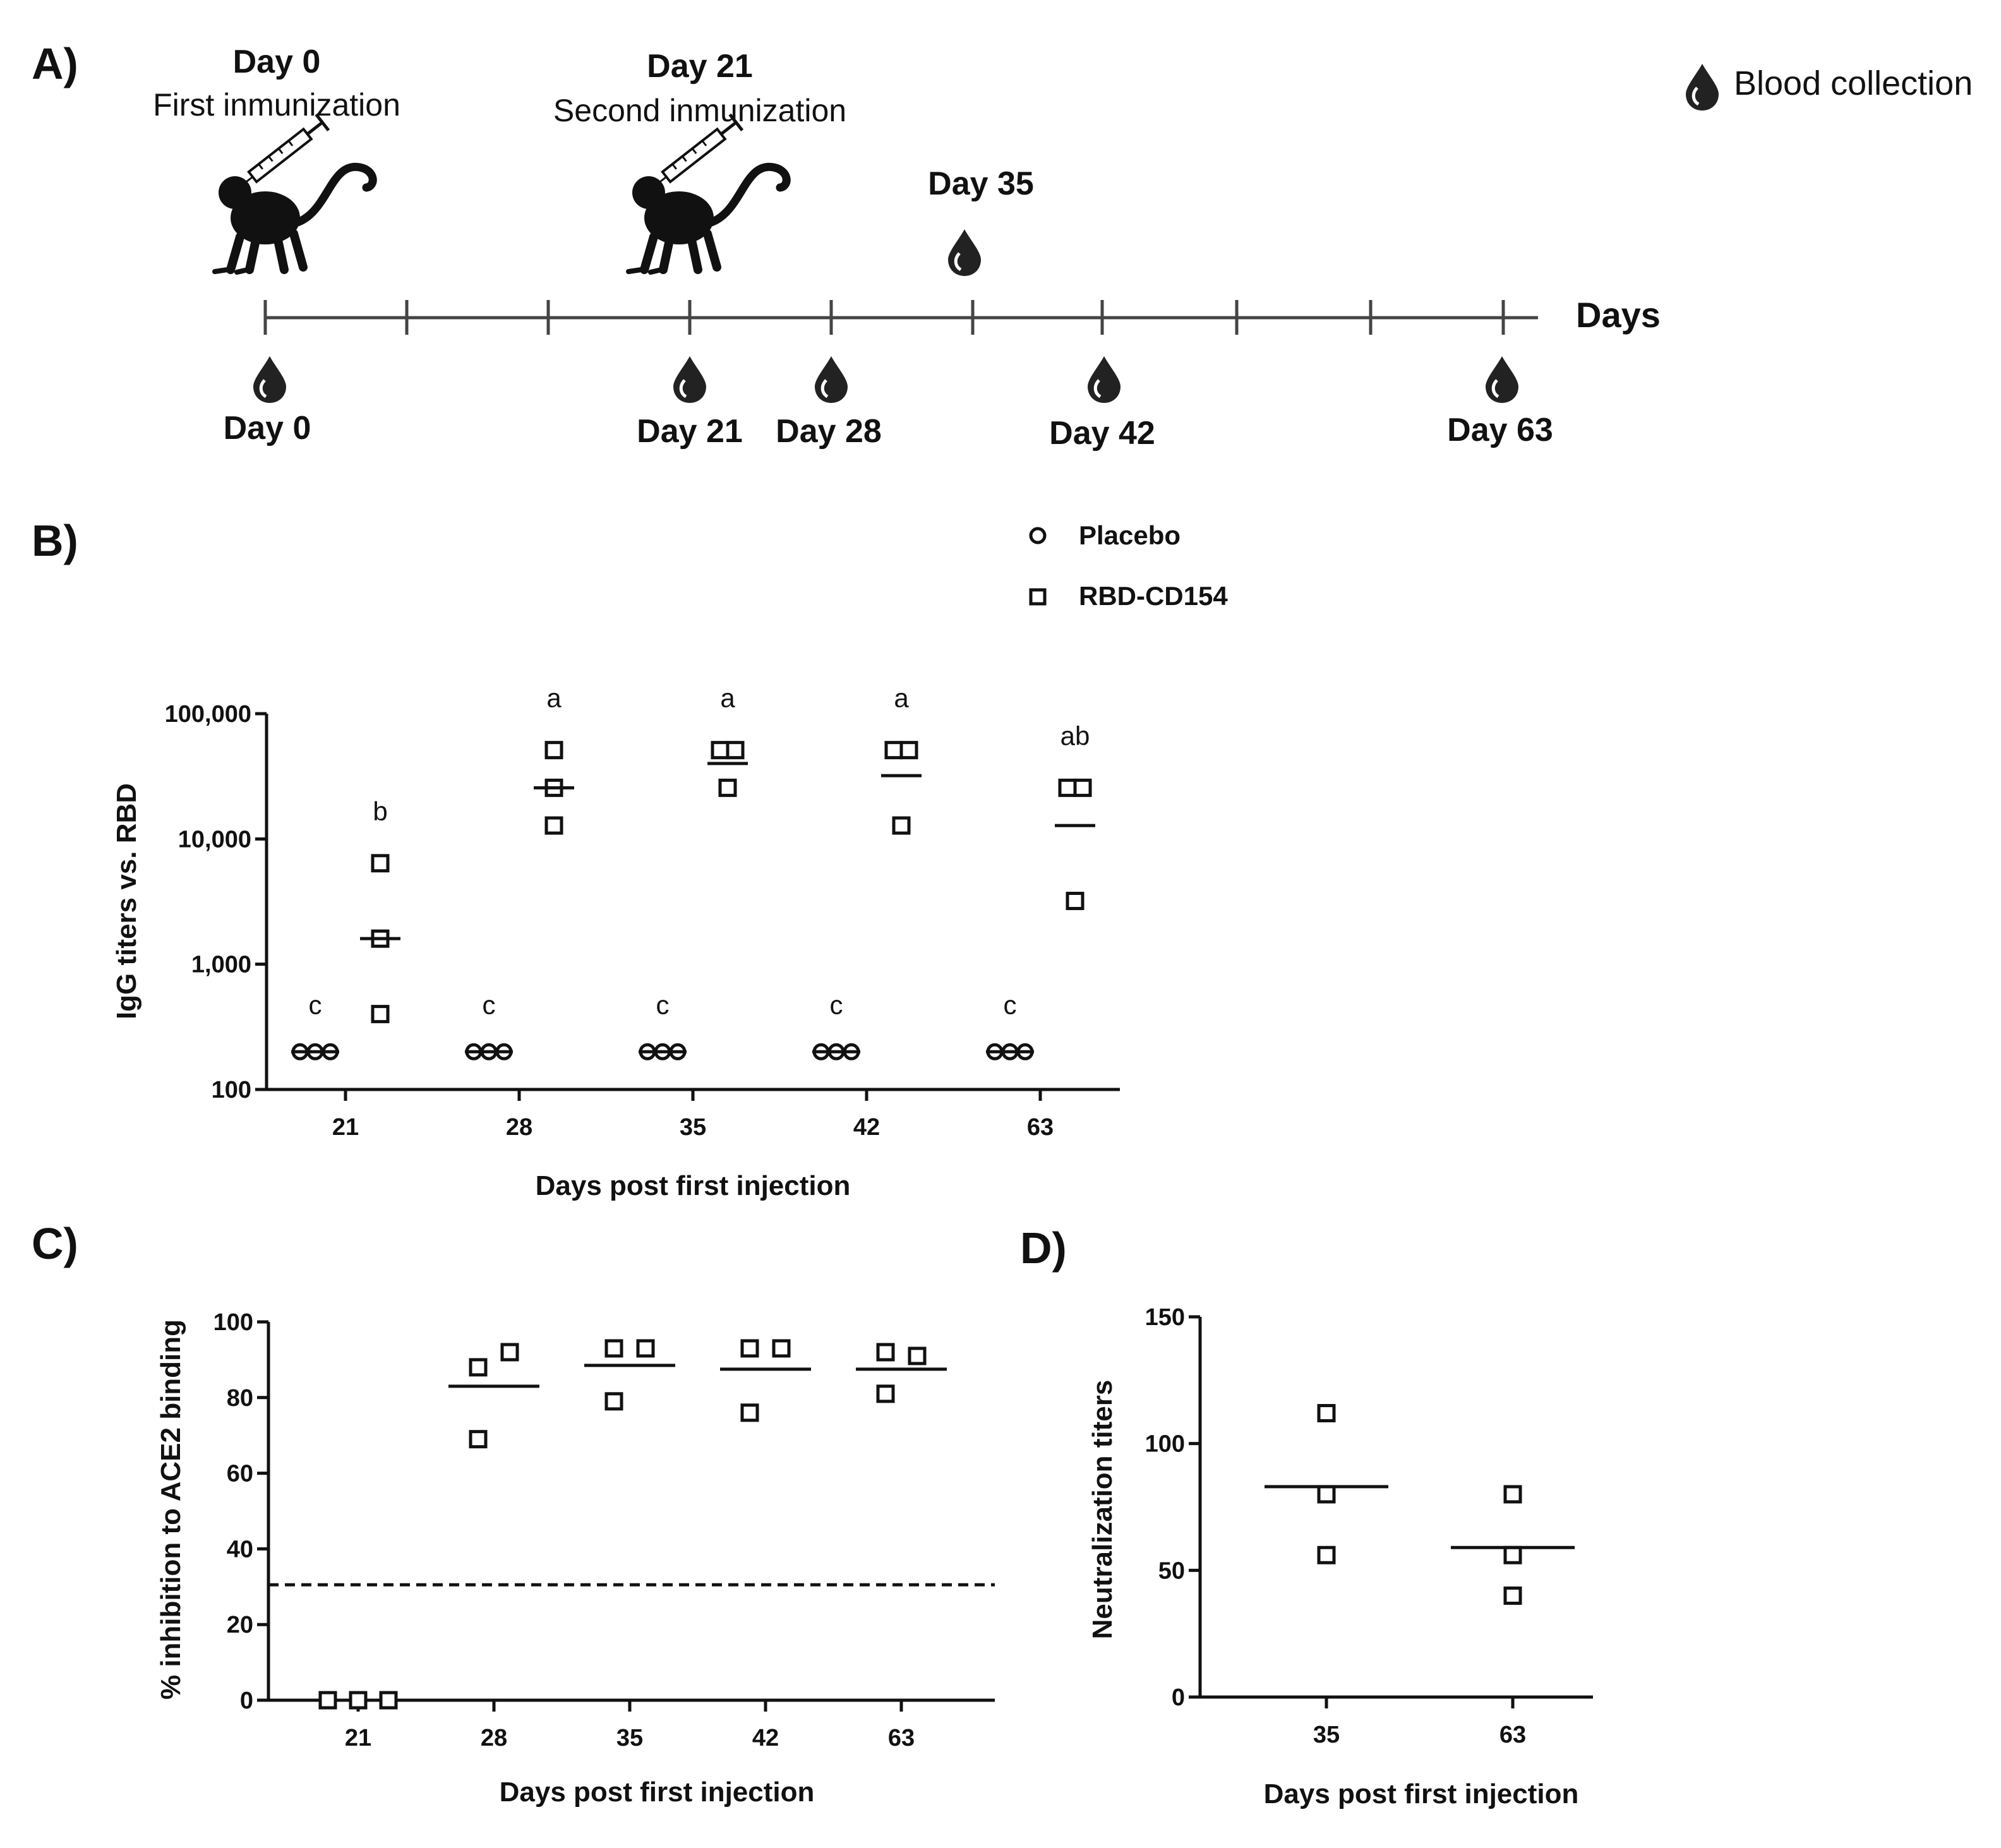 This screenshot has height=1848, width=2001. I want to click on plot-area, so click(631, 1524).